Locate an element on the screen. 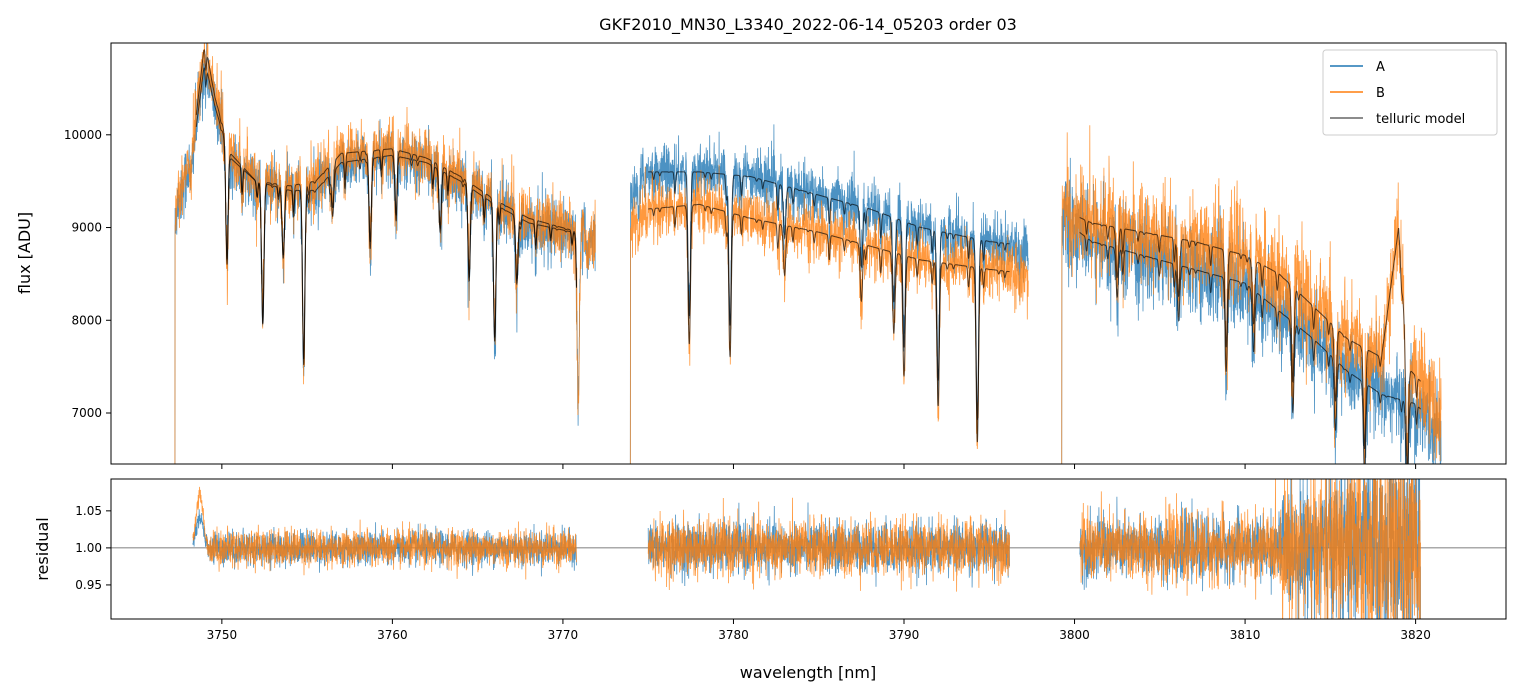 This screenshot has width=1520, height=700. y-tick-label-residual: 0.95 is located at coordinates (88, 585).